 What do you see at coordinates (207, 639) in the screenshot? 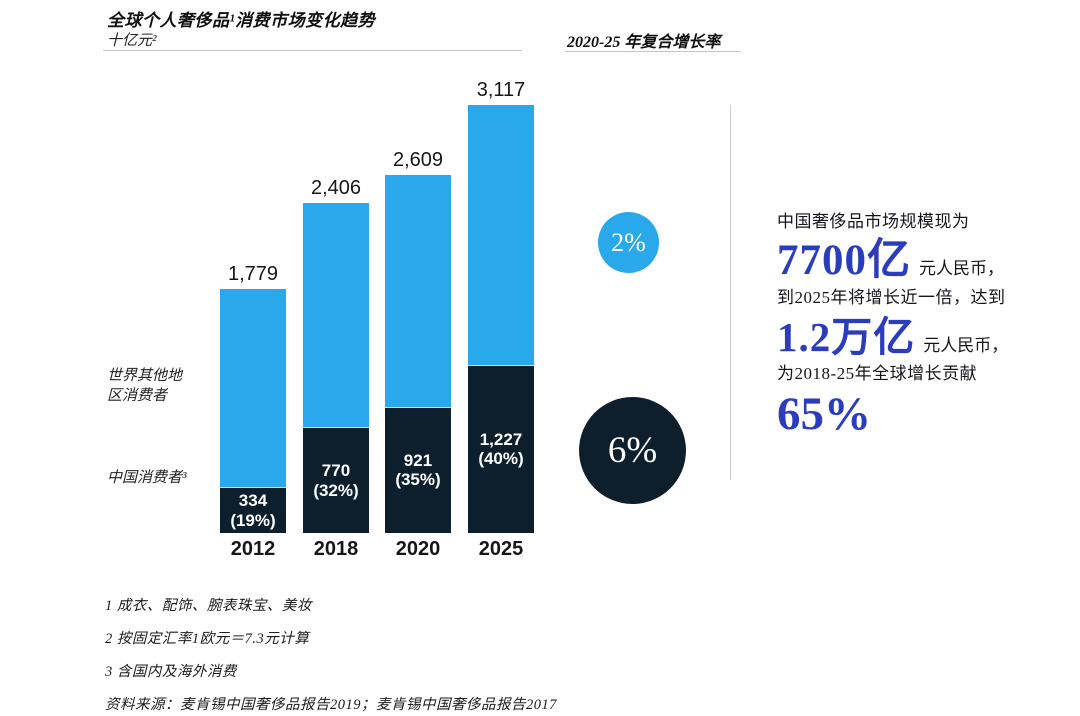
I see `footnote-2: 2 按固定汇率1欧元＝7.3元计算` at bounding box center [207, 639].